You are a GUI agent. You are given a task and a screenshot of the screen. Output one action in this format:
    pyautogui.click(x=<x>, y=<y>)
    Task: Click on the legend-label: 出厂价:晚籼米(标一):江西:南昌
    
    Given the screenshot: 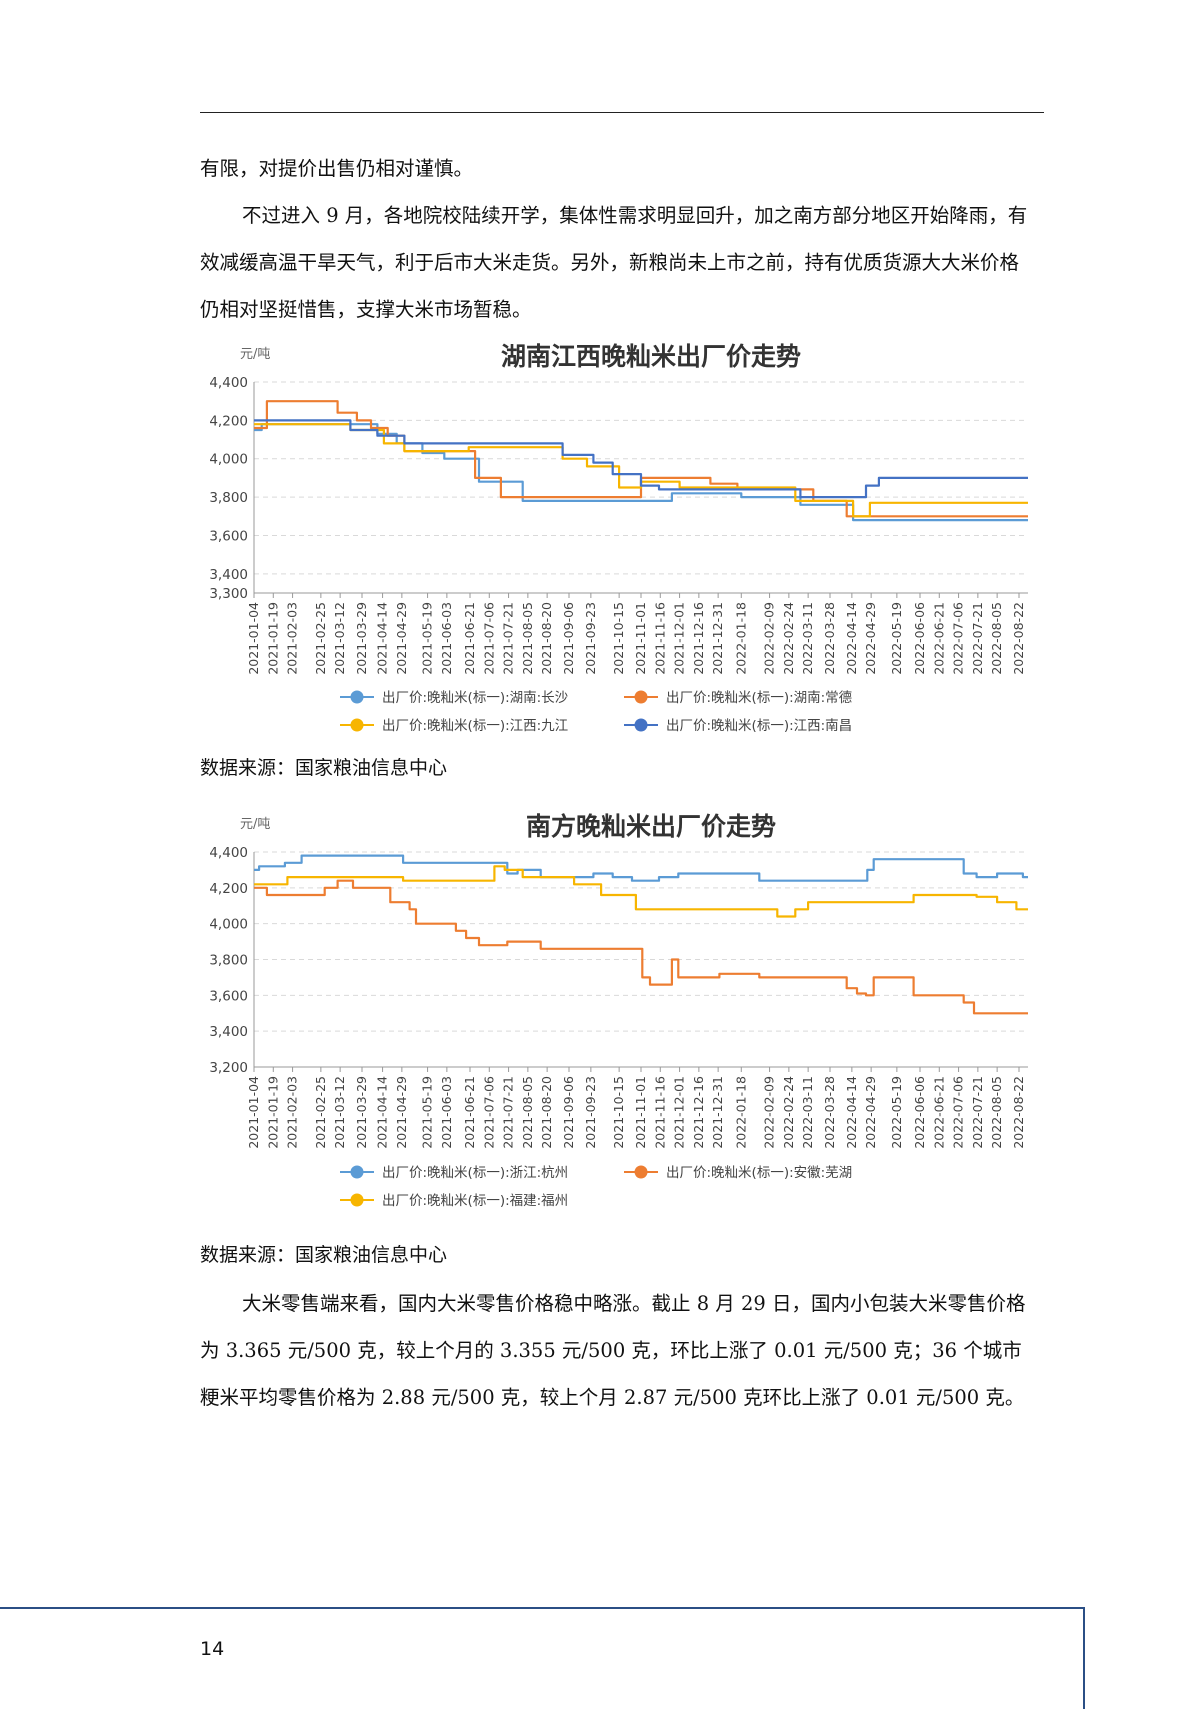 What is the action you would take?
    pyautogui.click(x=759, y=726)
    